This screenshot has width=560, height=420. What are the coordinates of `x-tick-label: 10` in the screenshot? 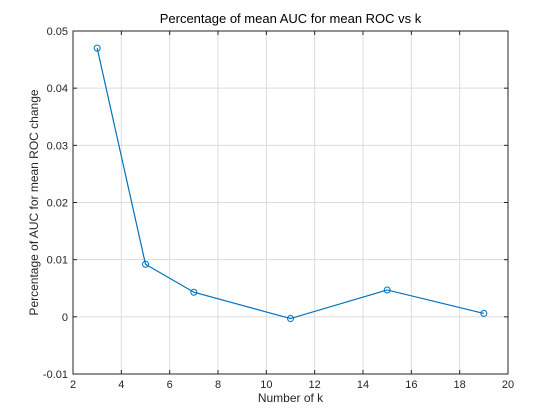 It's located at (266, 385).